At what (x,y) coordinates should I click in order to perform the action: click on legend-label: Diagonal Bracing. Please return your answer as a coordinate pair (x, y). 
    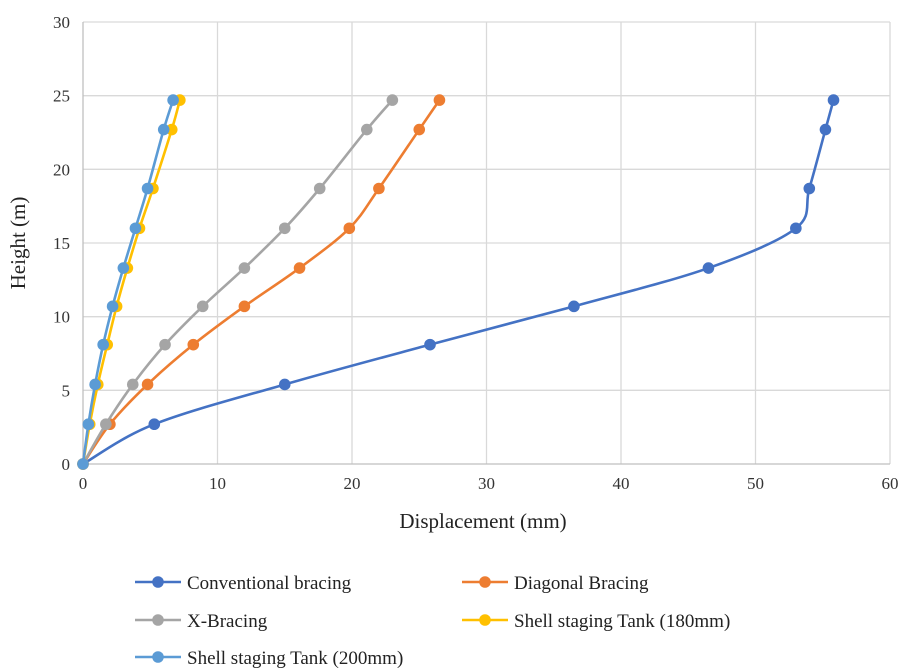
    Looking at the image, I should click on (581, 583).